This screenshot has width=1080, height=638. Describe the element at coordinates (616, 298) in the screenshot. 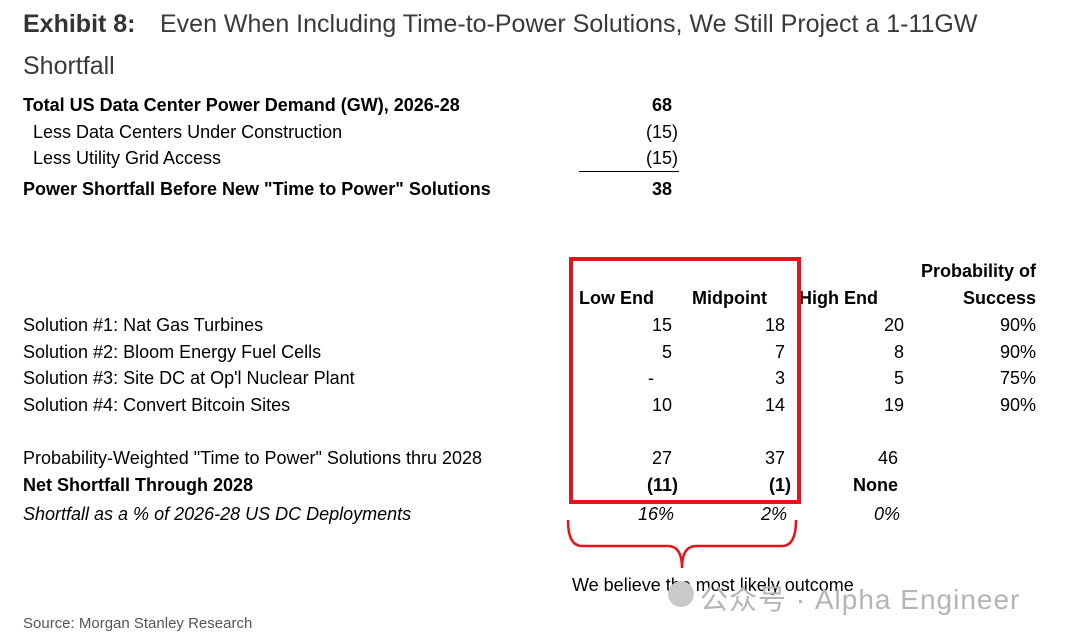

I see `header-low-end: Low End` at that location.